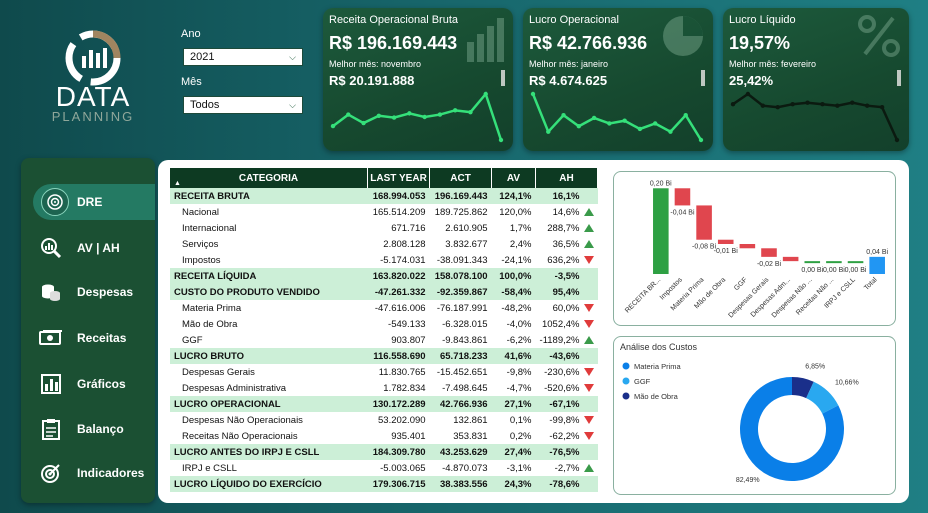 This screenshot has height=513, width=928. Describe the element at coordinates (269, 178) in the screenshot. I see `column-header-categoria: CATEGORIA ▲` at that location.